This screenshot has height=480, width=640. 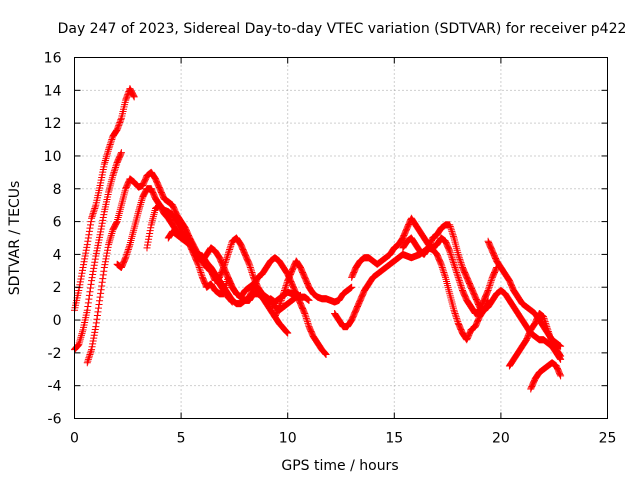 What do you see at coordinates (74, 439) in the screenshot?
I see `x-tick-label: 0` at bounding box center [74, 439].